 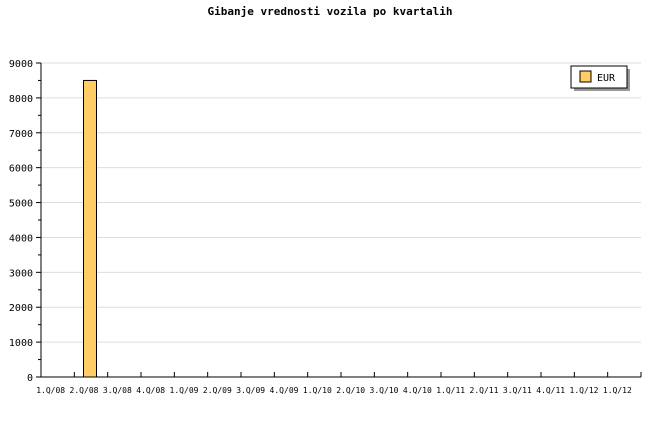 I want to click on x-tick-label: 2.Q/08, so click(x=84, y=390).